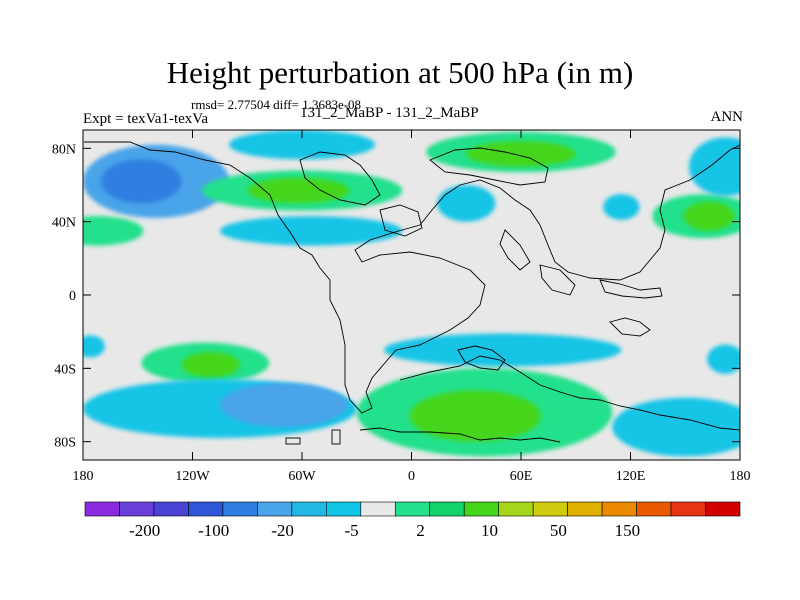  What do you see at coordinates (503, 350) in the screenshot?
I see `anomaly-region-south-atlantic-negative` at bounding box center [503, 350].